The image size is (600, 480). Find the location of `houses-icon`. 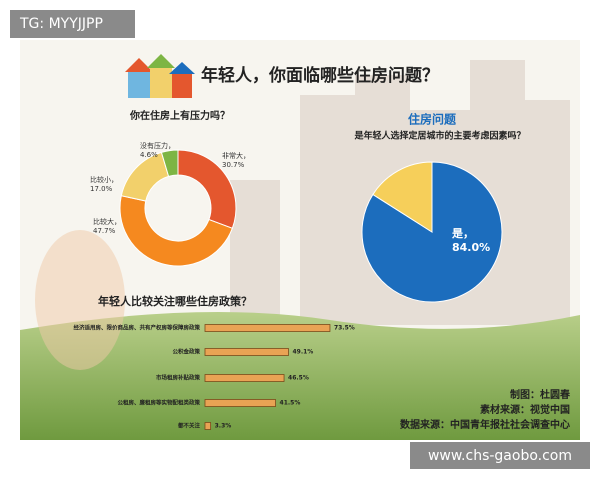

houses-icon is located at coordinates (160, 76).